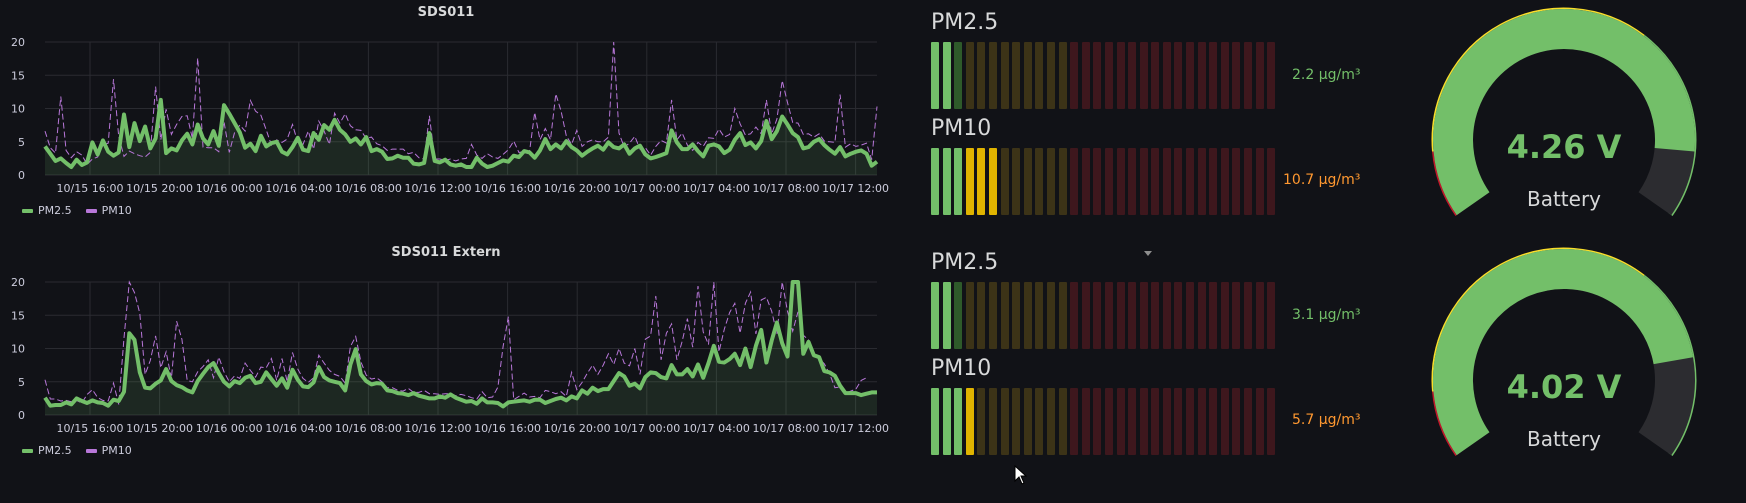 The width and height of the screenshot is (1746, 503). What do you see at coordinates (1564, 387) in the screenshot?
I see `gauge-value: 4.02 V` at bounding box center [1564, 387].